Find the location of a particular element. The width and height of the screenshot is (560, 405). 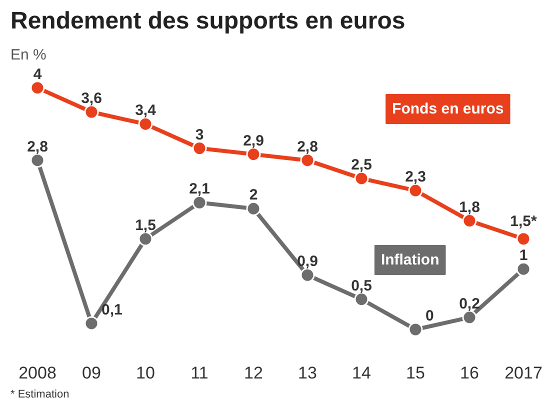

data-label: 0,5 is located at coordinates (361, 285).